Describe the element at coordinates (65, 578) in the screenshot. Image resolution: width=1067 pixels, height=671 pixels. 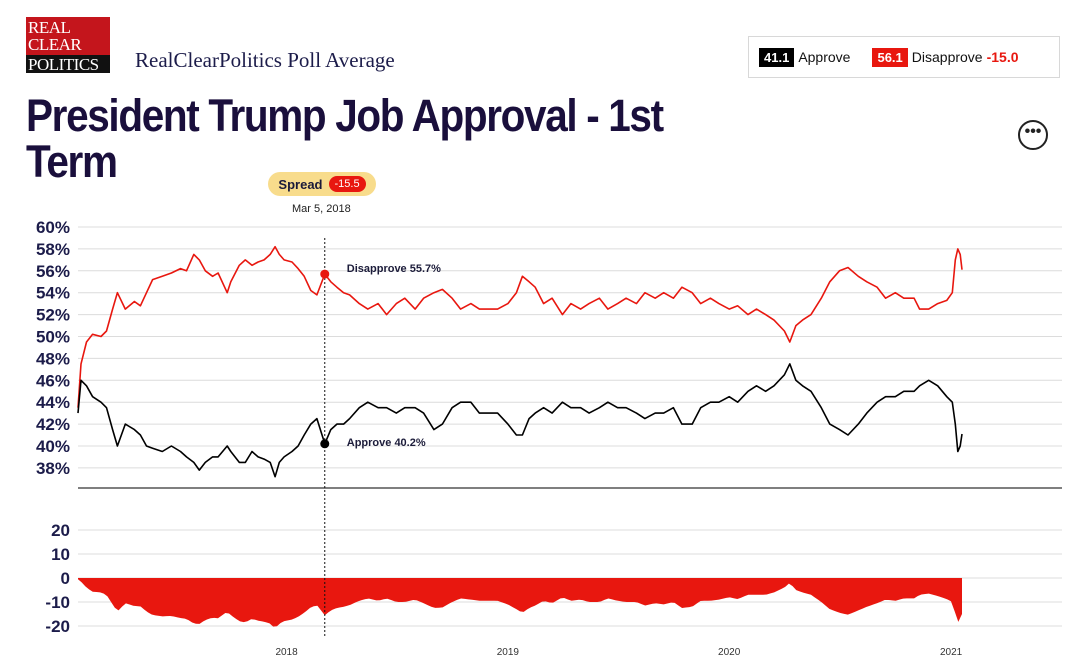
I see `spread-y-tick-label: 0` at that location.